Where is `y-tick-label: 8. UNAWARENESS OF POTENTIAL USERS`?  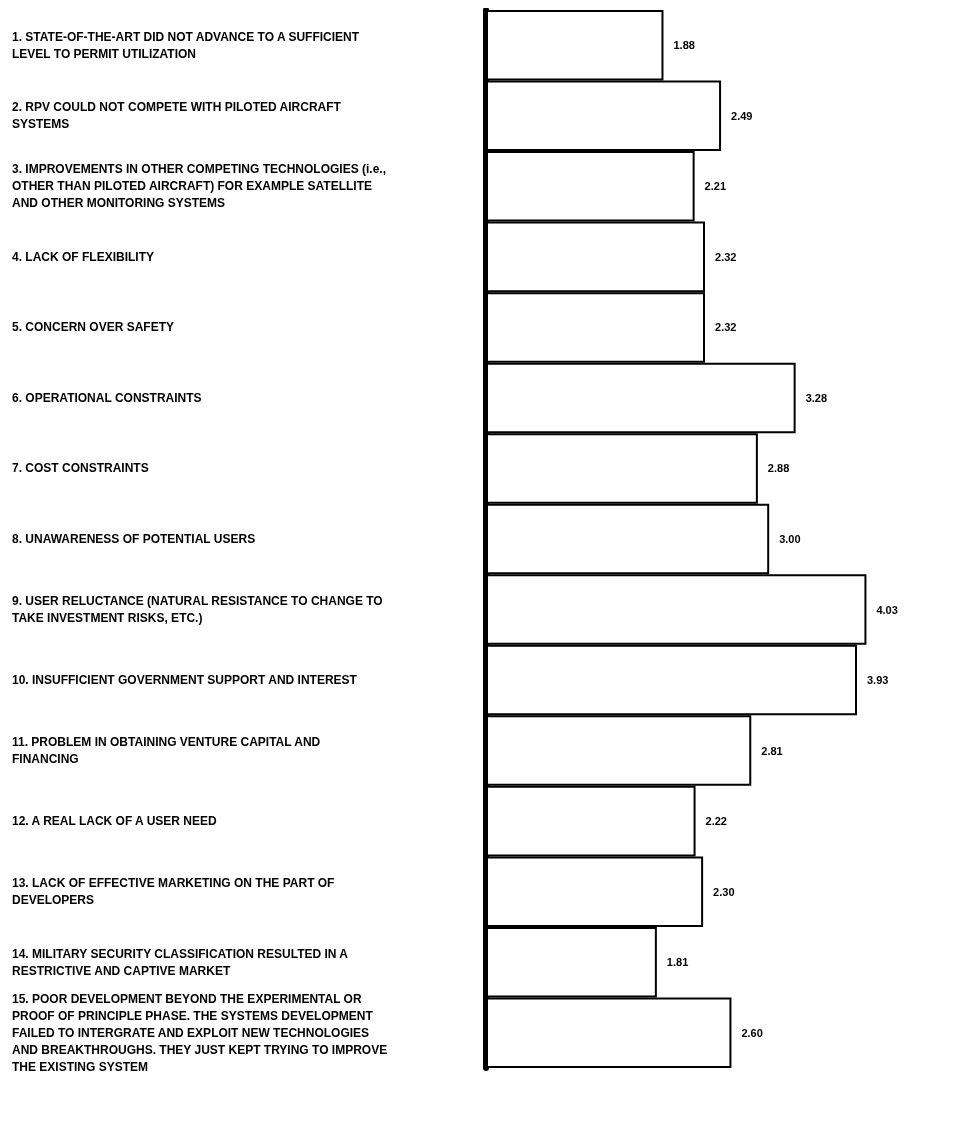
y-tick-label: 8. UNAWARENESS OF POTENTIAL USERS is located at coordinates (134, 539).